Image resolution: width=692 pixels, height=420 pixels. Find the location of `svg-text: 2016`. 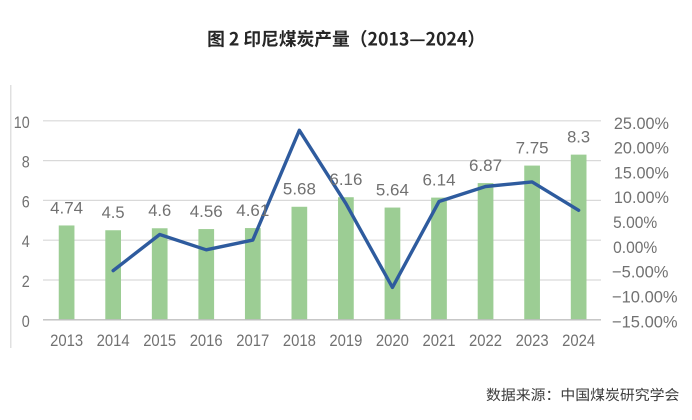

svg-text: 2016 is located at coordinates (206, 340).